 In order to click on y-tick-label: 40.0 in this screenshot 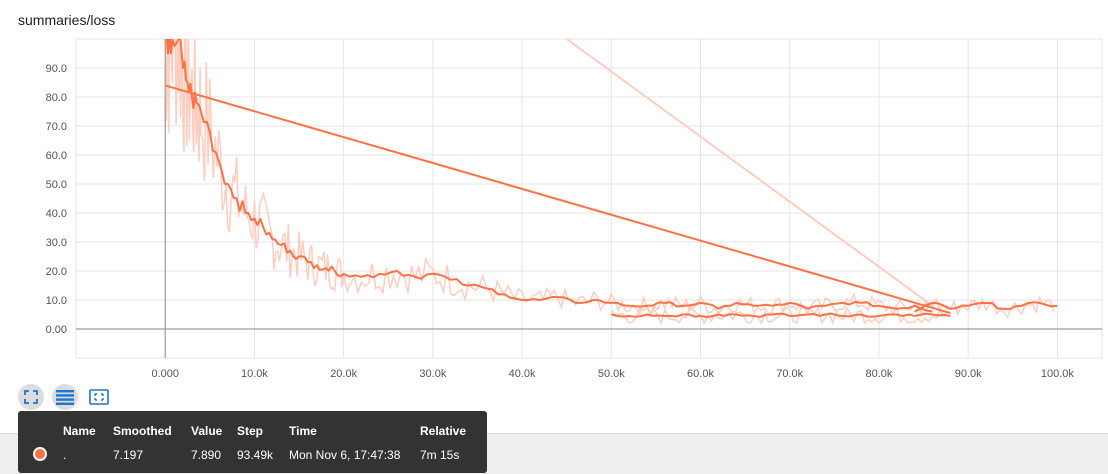, I will do `click(56, 214)`.